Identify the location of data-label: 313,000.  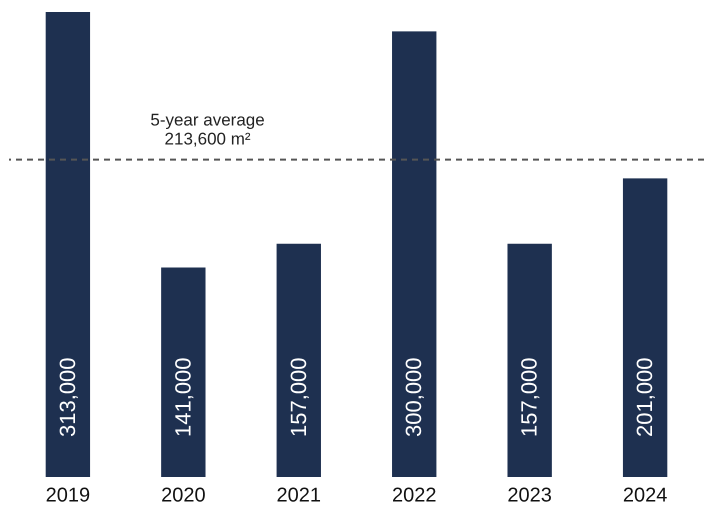
(67, 397).